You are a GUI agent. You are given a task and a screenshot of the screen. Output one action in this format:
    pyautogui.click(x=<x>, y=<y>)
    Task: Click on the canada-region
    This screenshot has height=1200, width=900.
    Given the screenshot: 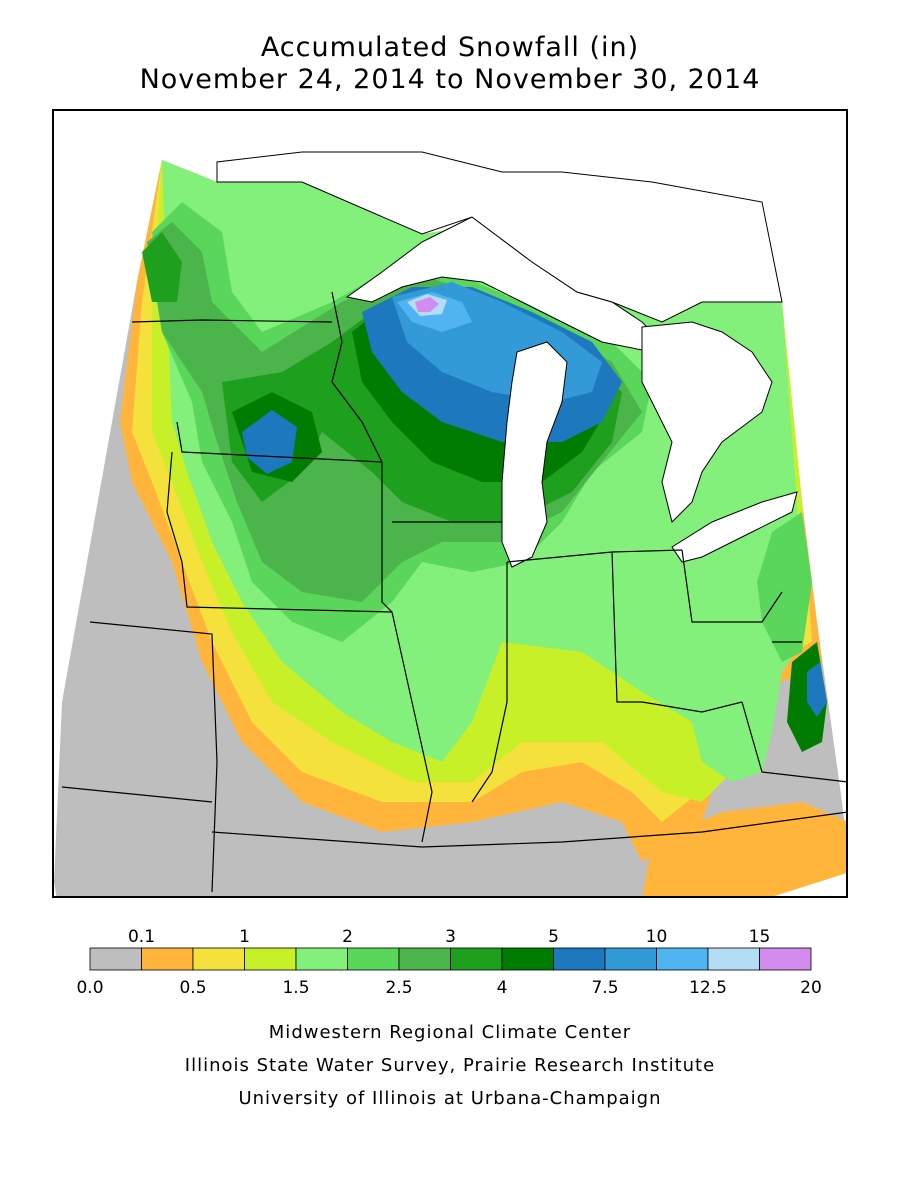 What is the action you would take?
    pyautogui.click(x=499, y=237)
    